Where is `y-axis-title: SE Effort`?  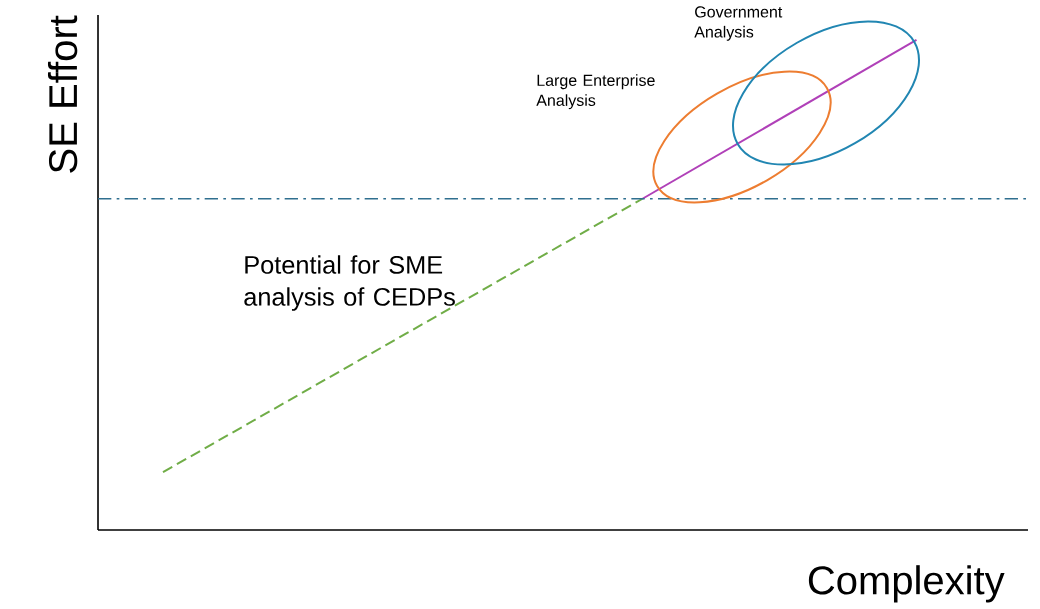
y-axis-title: SE Effort is located at coordinates (62, 94).